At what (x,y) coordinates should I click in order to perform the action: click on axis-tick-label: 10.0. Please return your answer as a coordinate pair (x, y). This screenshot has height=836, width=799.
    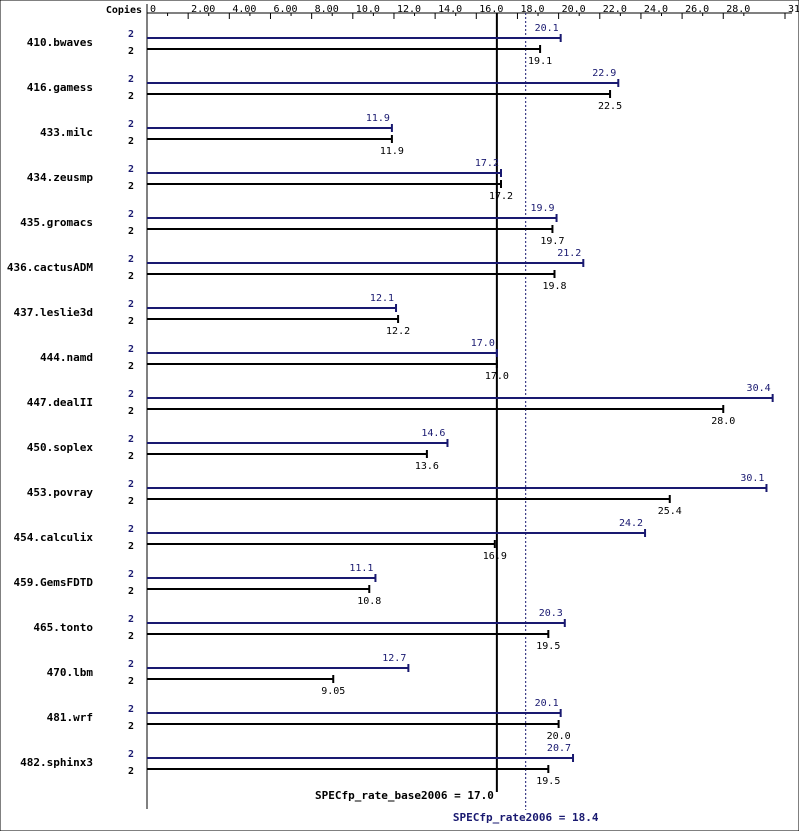
    Looking at the image, I should click on (368, 9).